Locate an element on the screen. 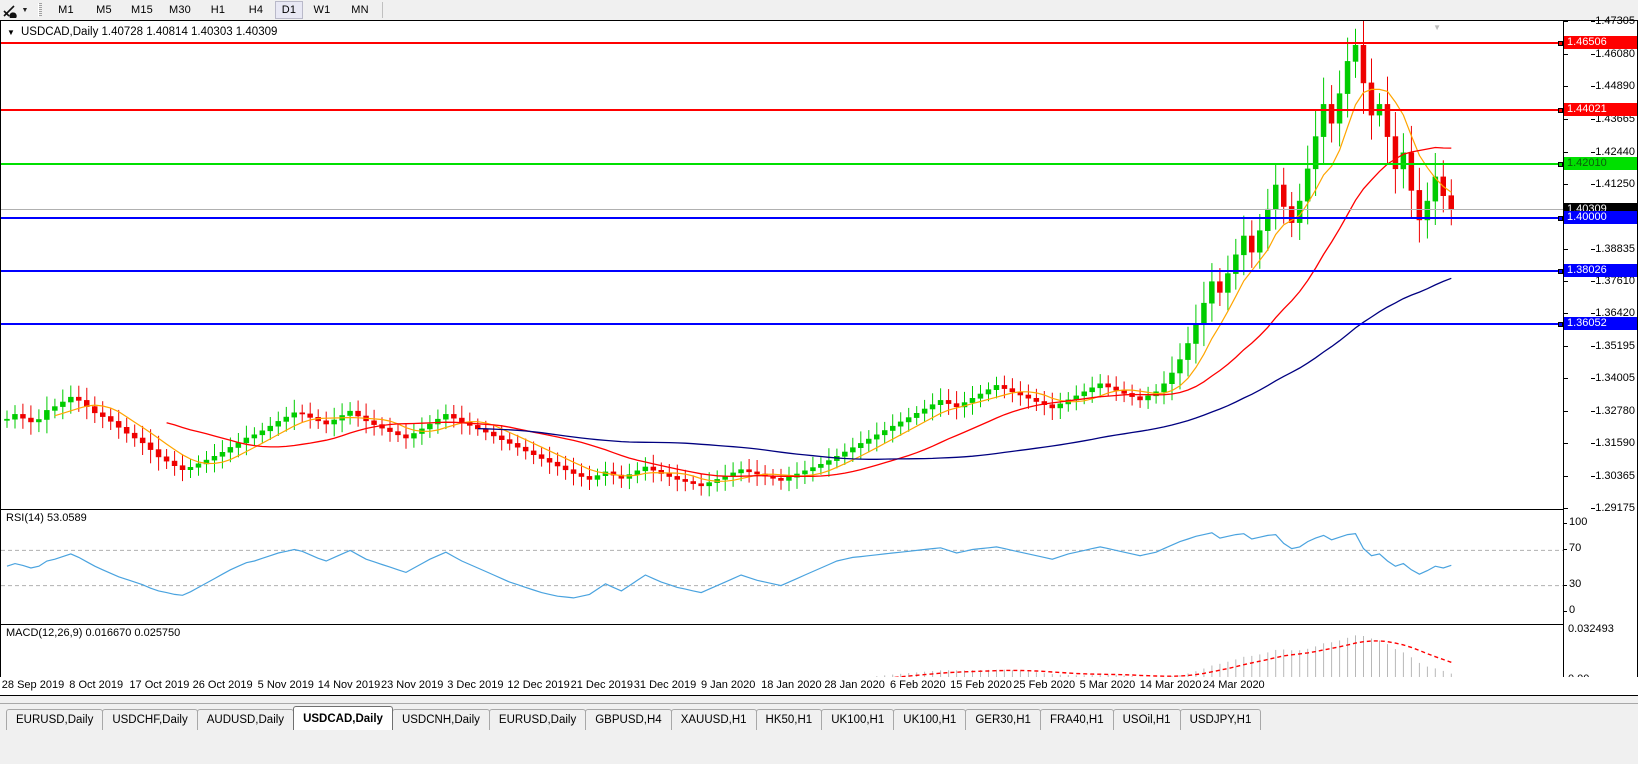 This screenshot has width=1638, height=764. date-tick: 31 Dec 2019 is located at coordinates (665, 685).